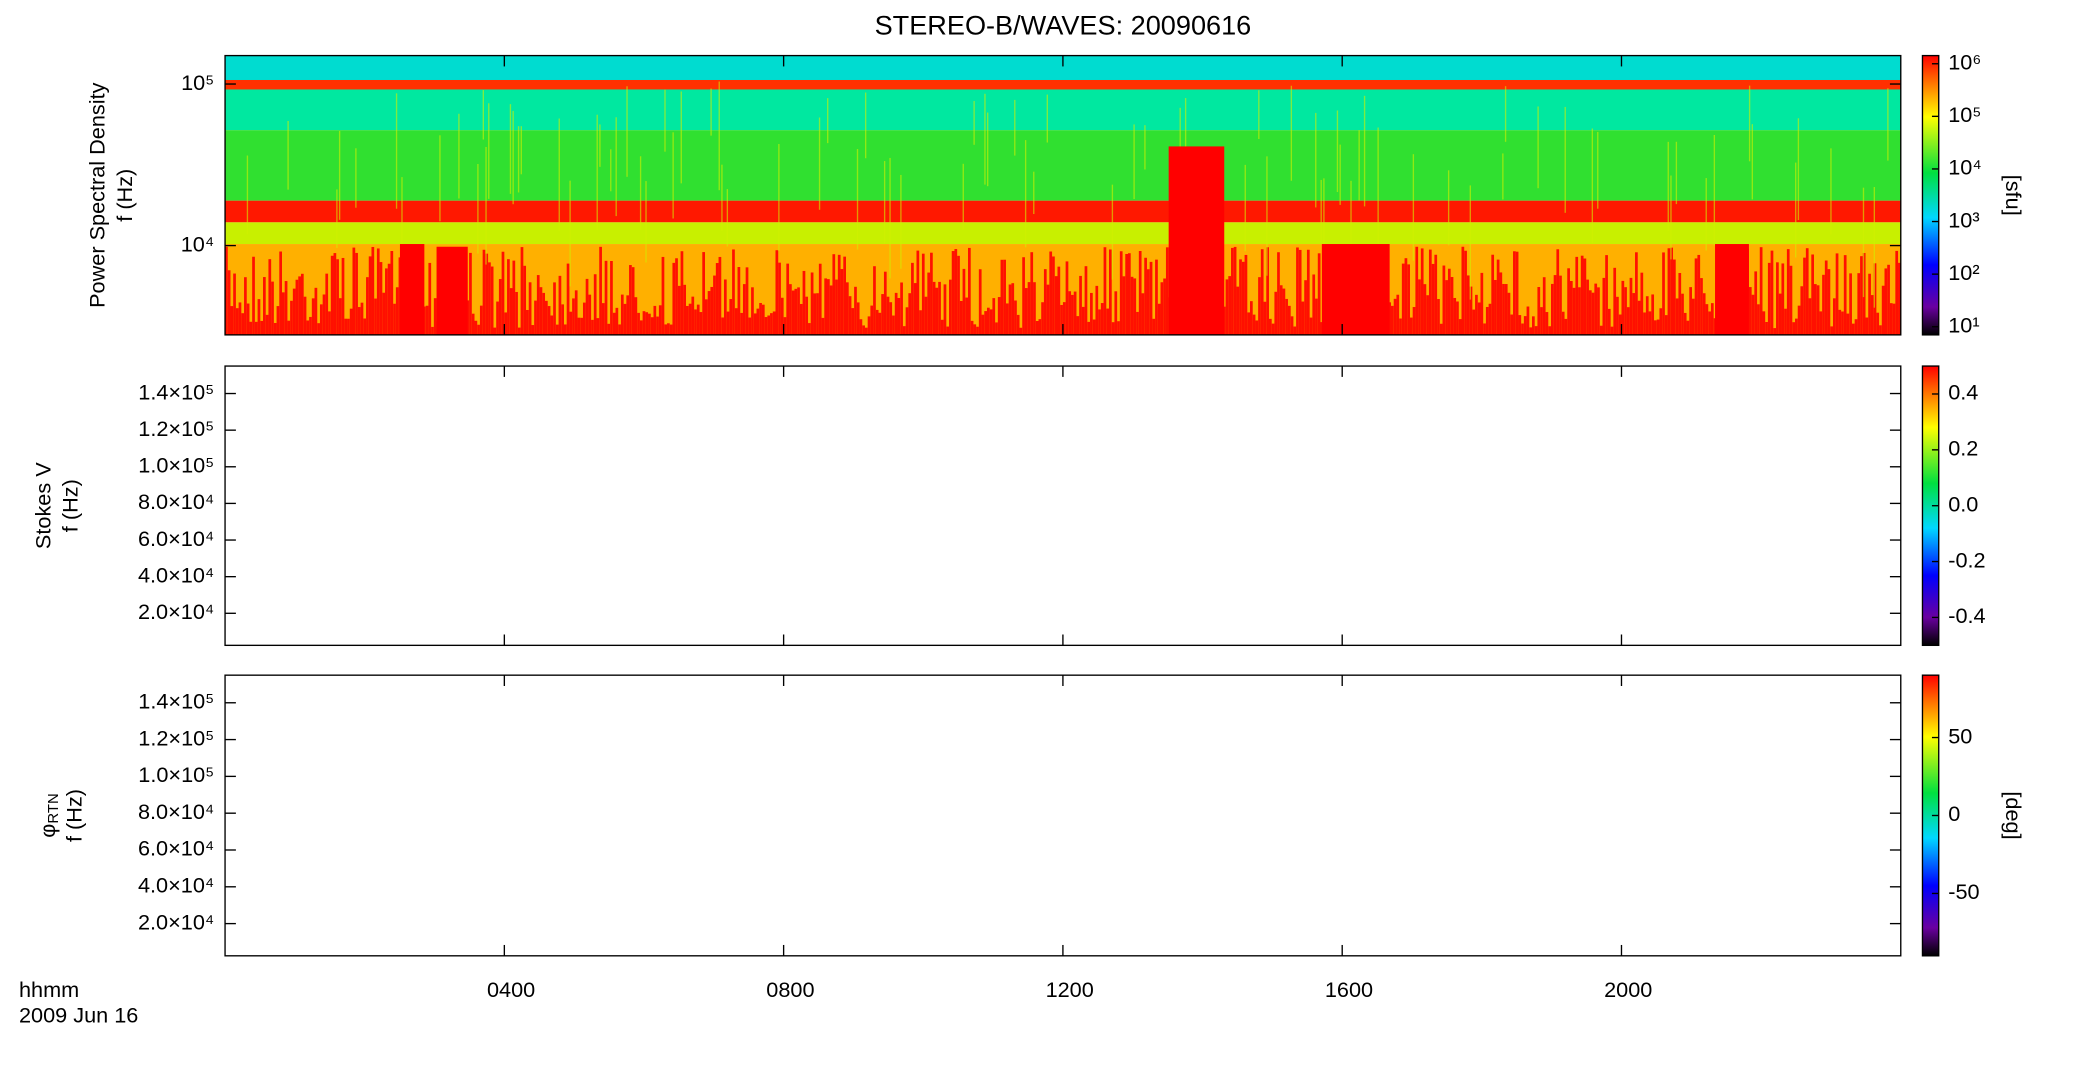 This screenshot has height=1080, width=2096. What do you see at coordinates (176, 811) in the screenshot?
I see `y-tick-label: 8.0×10⁴` at bounding box center [176, 811].